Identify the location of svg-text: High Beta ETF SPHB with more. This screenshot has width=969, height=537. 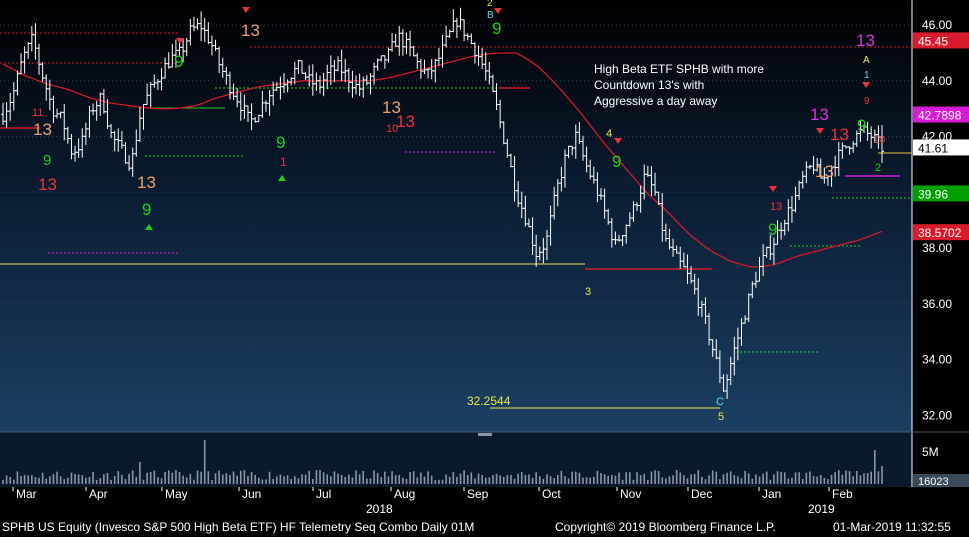
(679, 69).